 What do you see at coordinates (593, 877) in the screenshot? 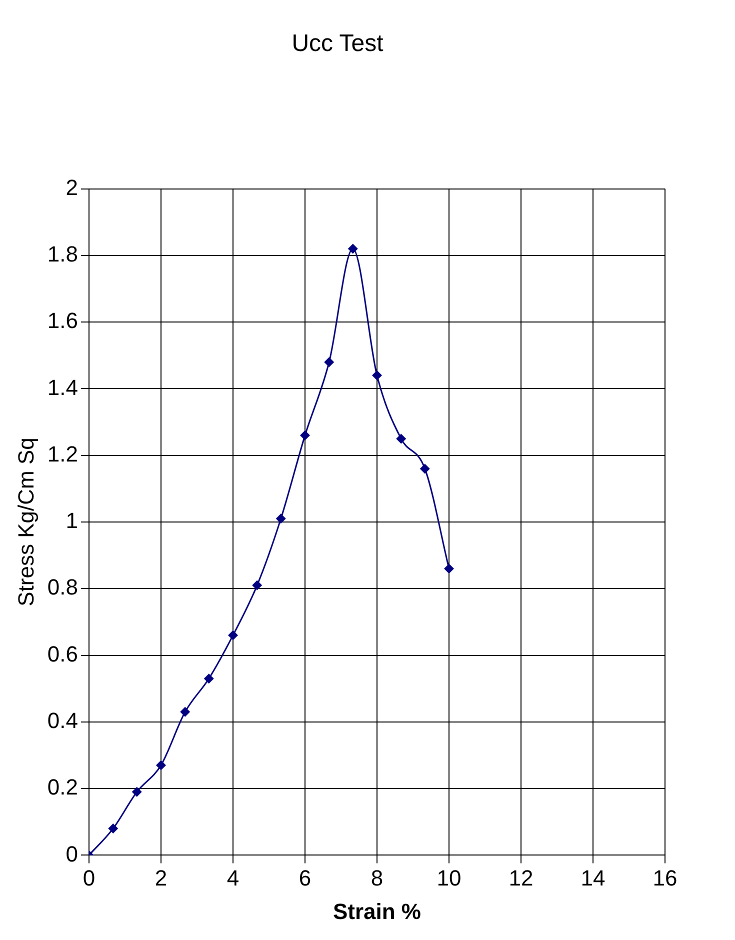
I see `x-tick-label: 14` at bounding box center [593, 877].